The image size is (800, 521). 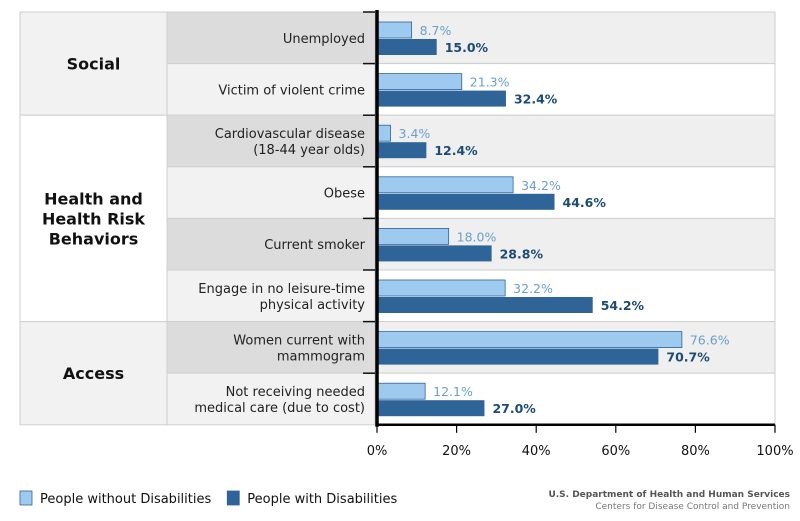 I want to click on legend-label: People without Disabilities, so click(x=125, y=499).